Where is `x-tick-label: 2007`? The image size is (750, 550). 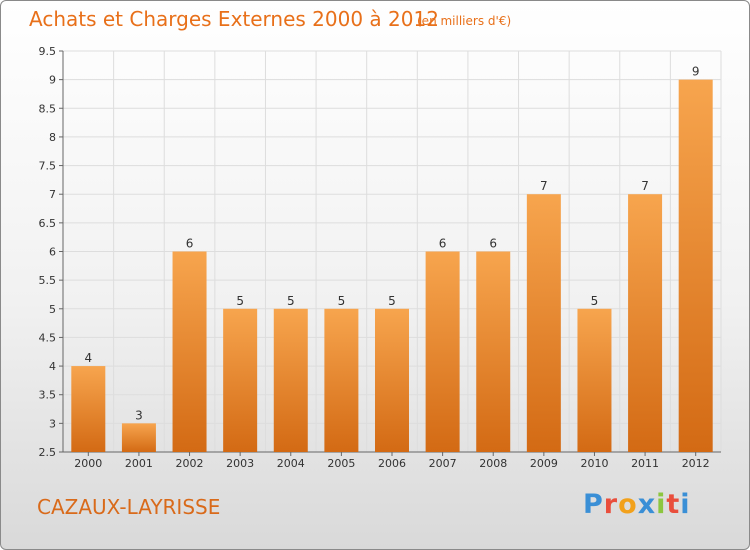
x-tick-label: 2007 is located at coordinates (443, 463).